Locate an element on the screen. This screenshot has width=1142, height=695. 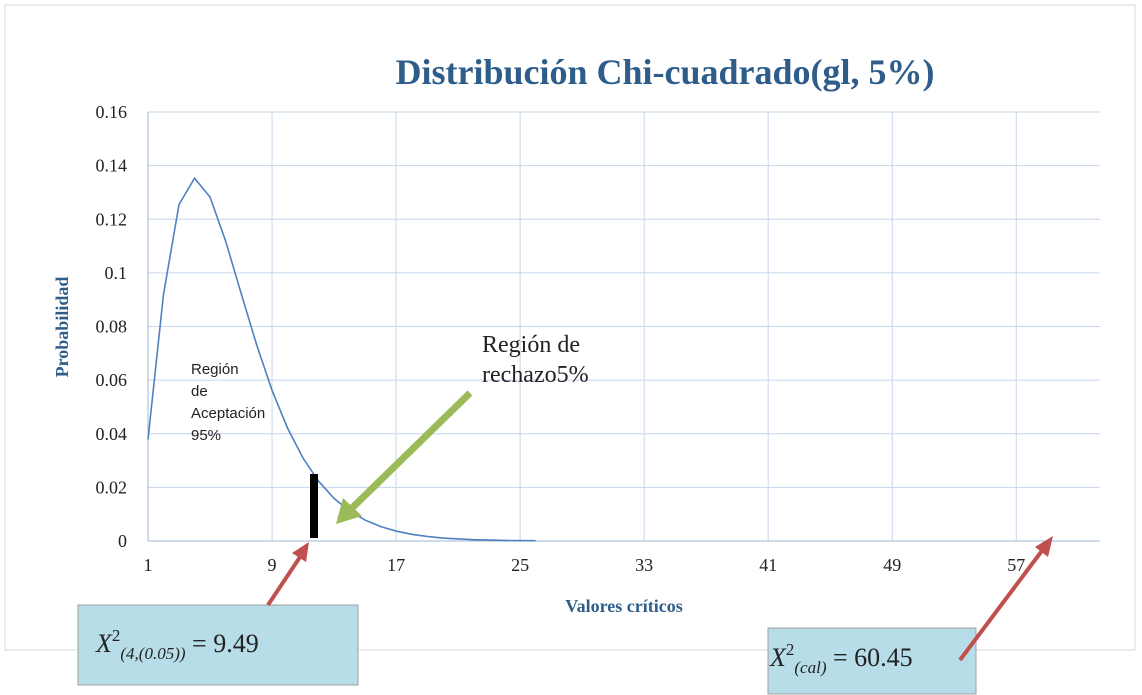
formula-sub: (cal) is located at coordinates (810, 667).